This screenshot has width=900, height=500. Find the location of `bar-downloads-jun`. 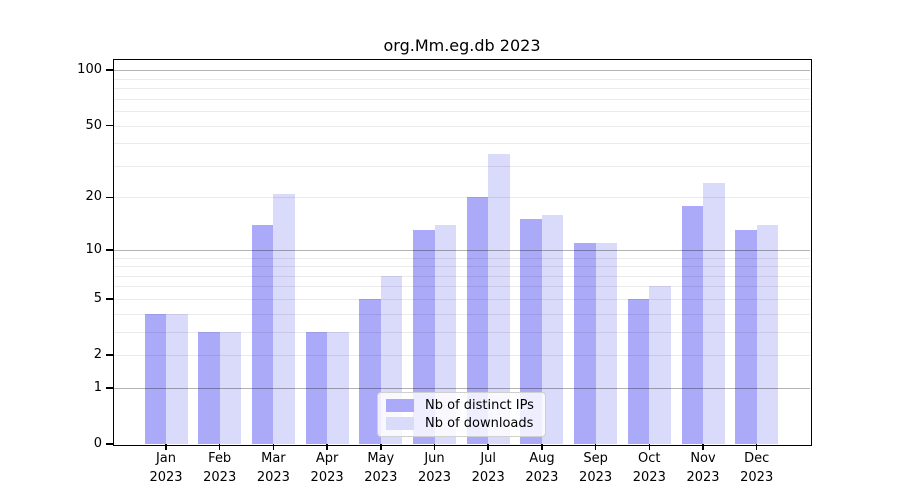

bar-downloads-jun is located at coordinates (445, 334).